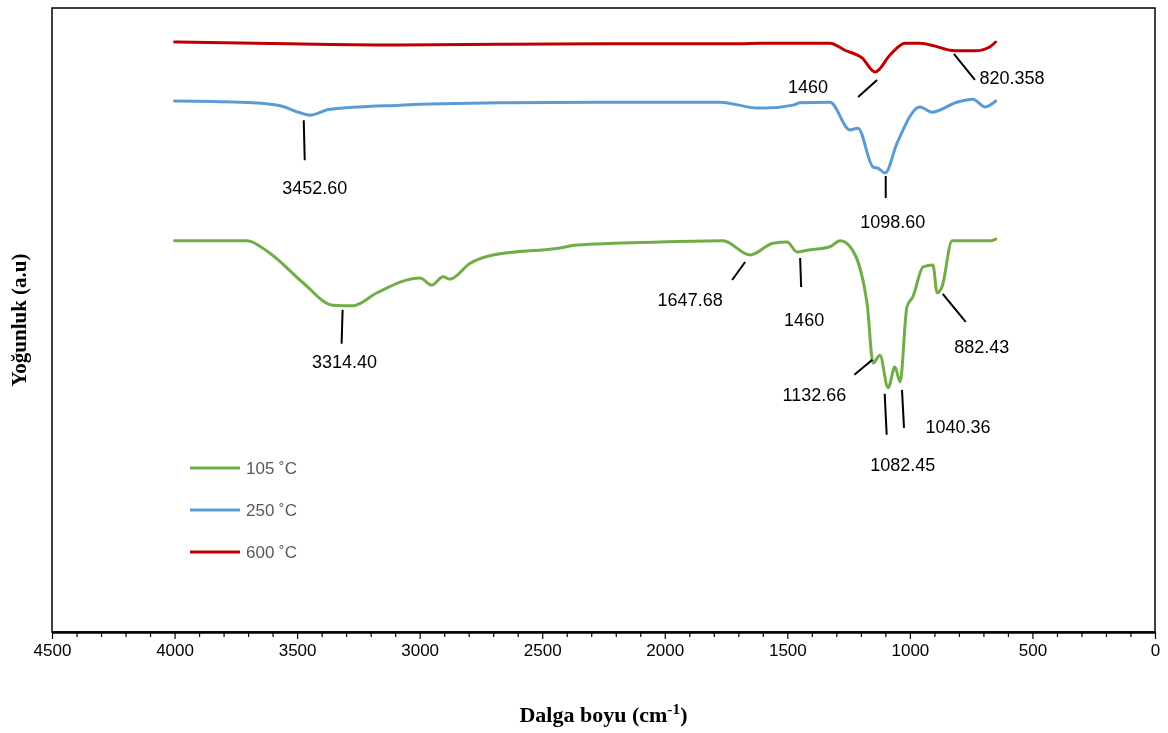 This screenshot has height=733, width=1168. I want to click on annotation: 1647.68, so click(690, 300).